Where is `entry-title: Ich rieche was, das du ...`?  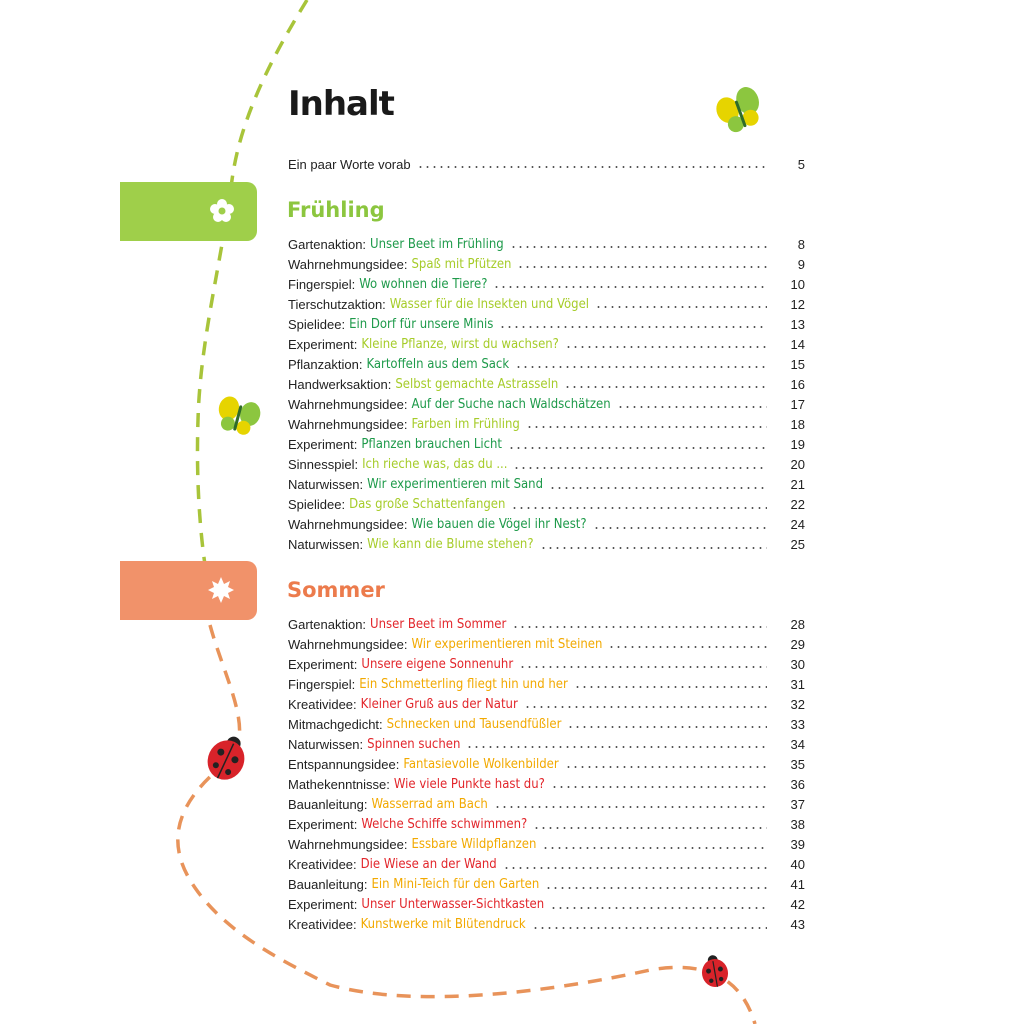 entry-title: Ich rieche was, das du ... is located at coordinates (435, 465).